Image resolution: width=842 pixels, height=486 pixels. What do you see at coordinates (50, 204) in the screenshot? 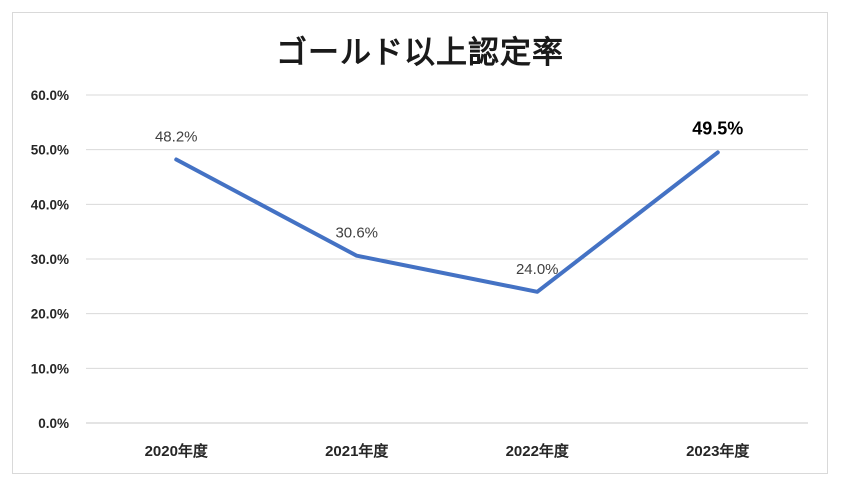
I see `y-tick-label: 40.0%` at bounding box center [50, 204].